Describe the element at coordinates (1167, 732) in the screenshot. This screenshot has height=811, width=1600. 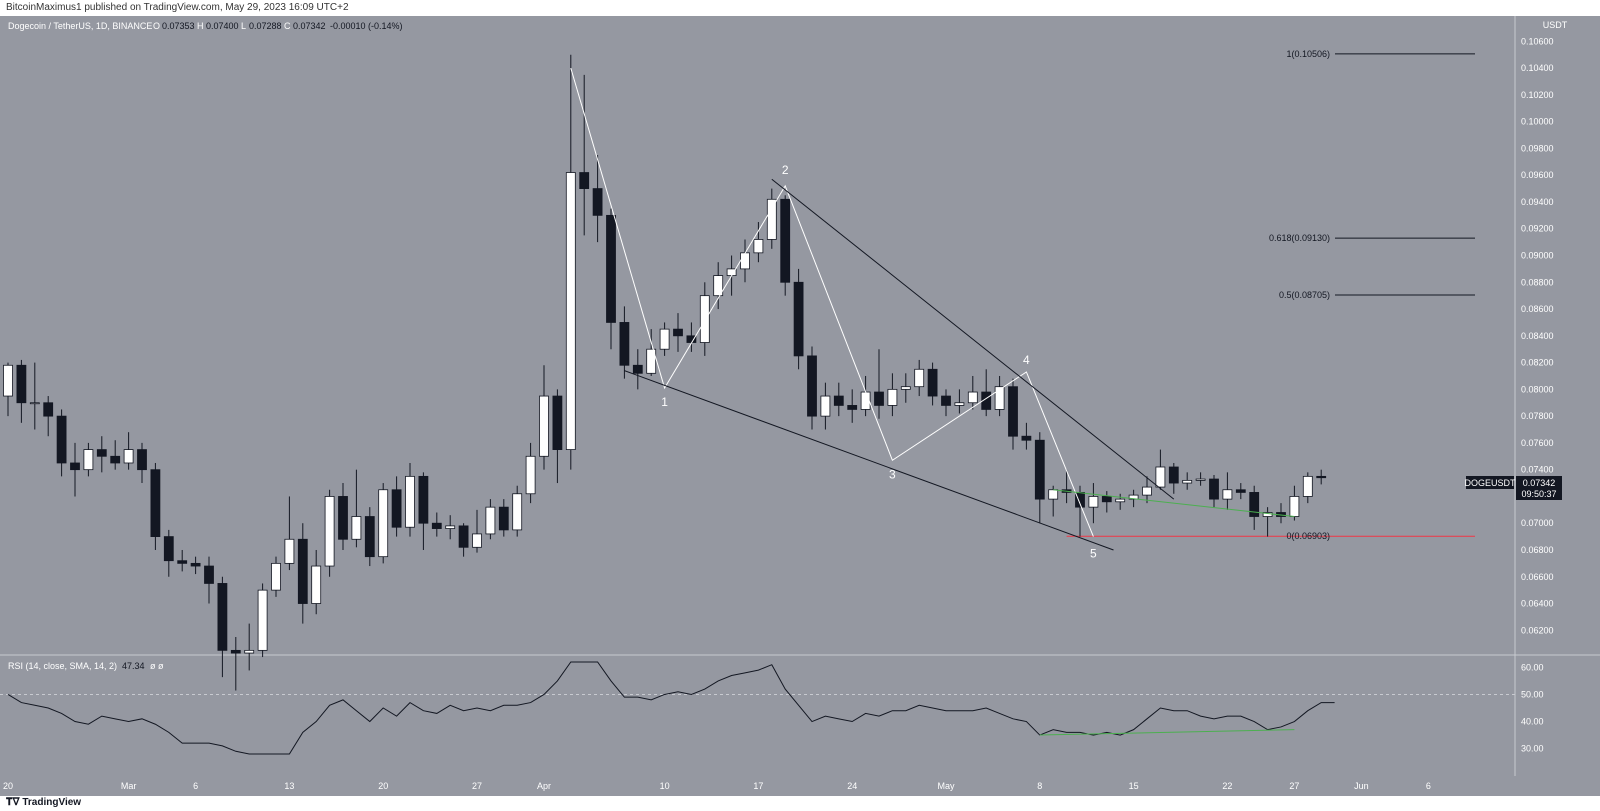
I see `rsi-divergence-line` at that location.